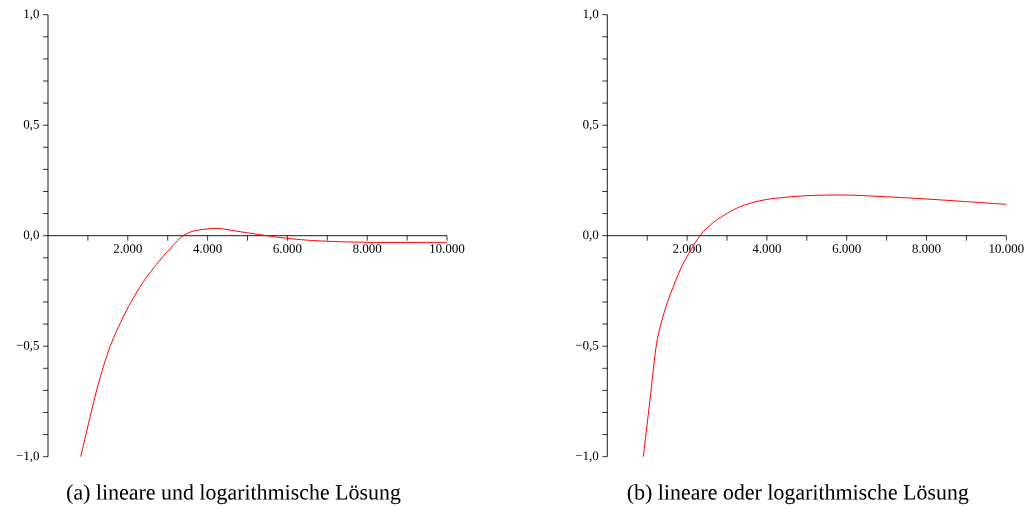 The height and width of the screenshot is (519, 1029). What do you see at coordinates (798, 494) in the screenshot?
I see `text: (b) lineare oder logarithmische Lösung` at bounding box center [798, 494].